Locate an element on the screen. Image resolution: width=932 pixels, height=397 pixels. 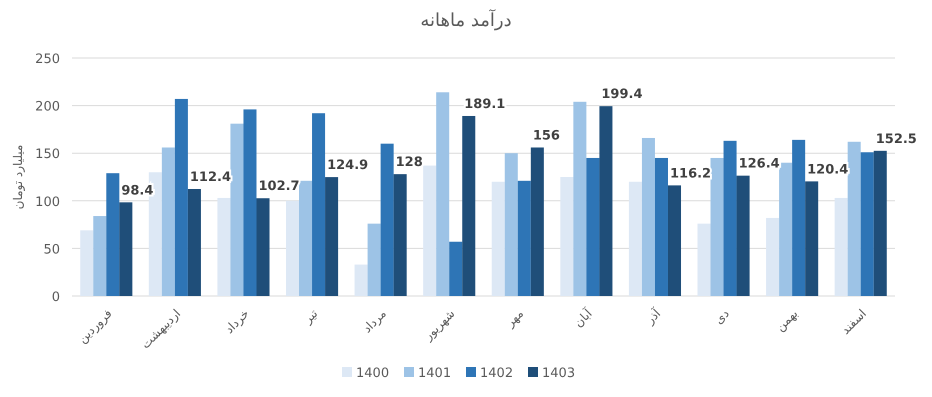
data-label: 126.4 is located at coordinates (759, 164).